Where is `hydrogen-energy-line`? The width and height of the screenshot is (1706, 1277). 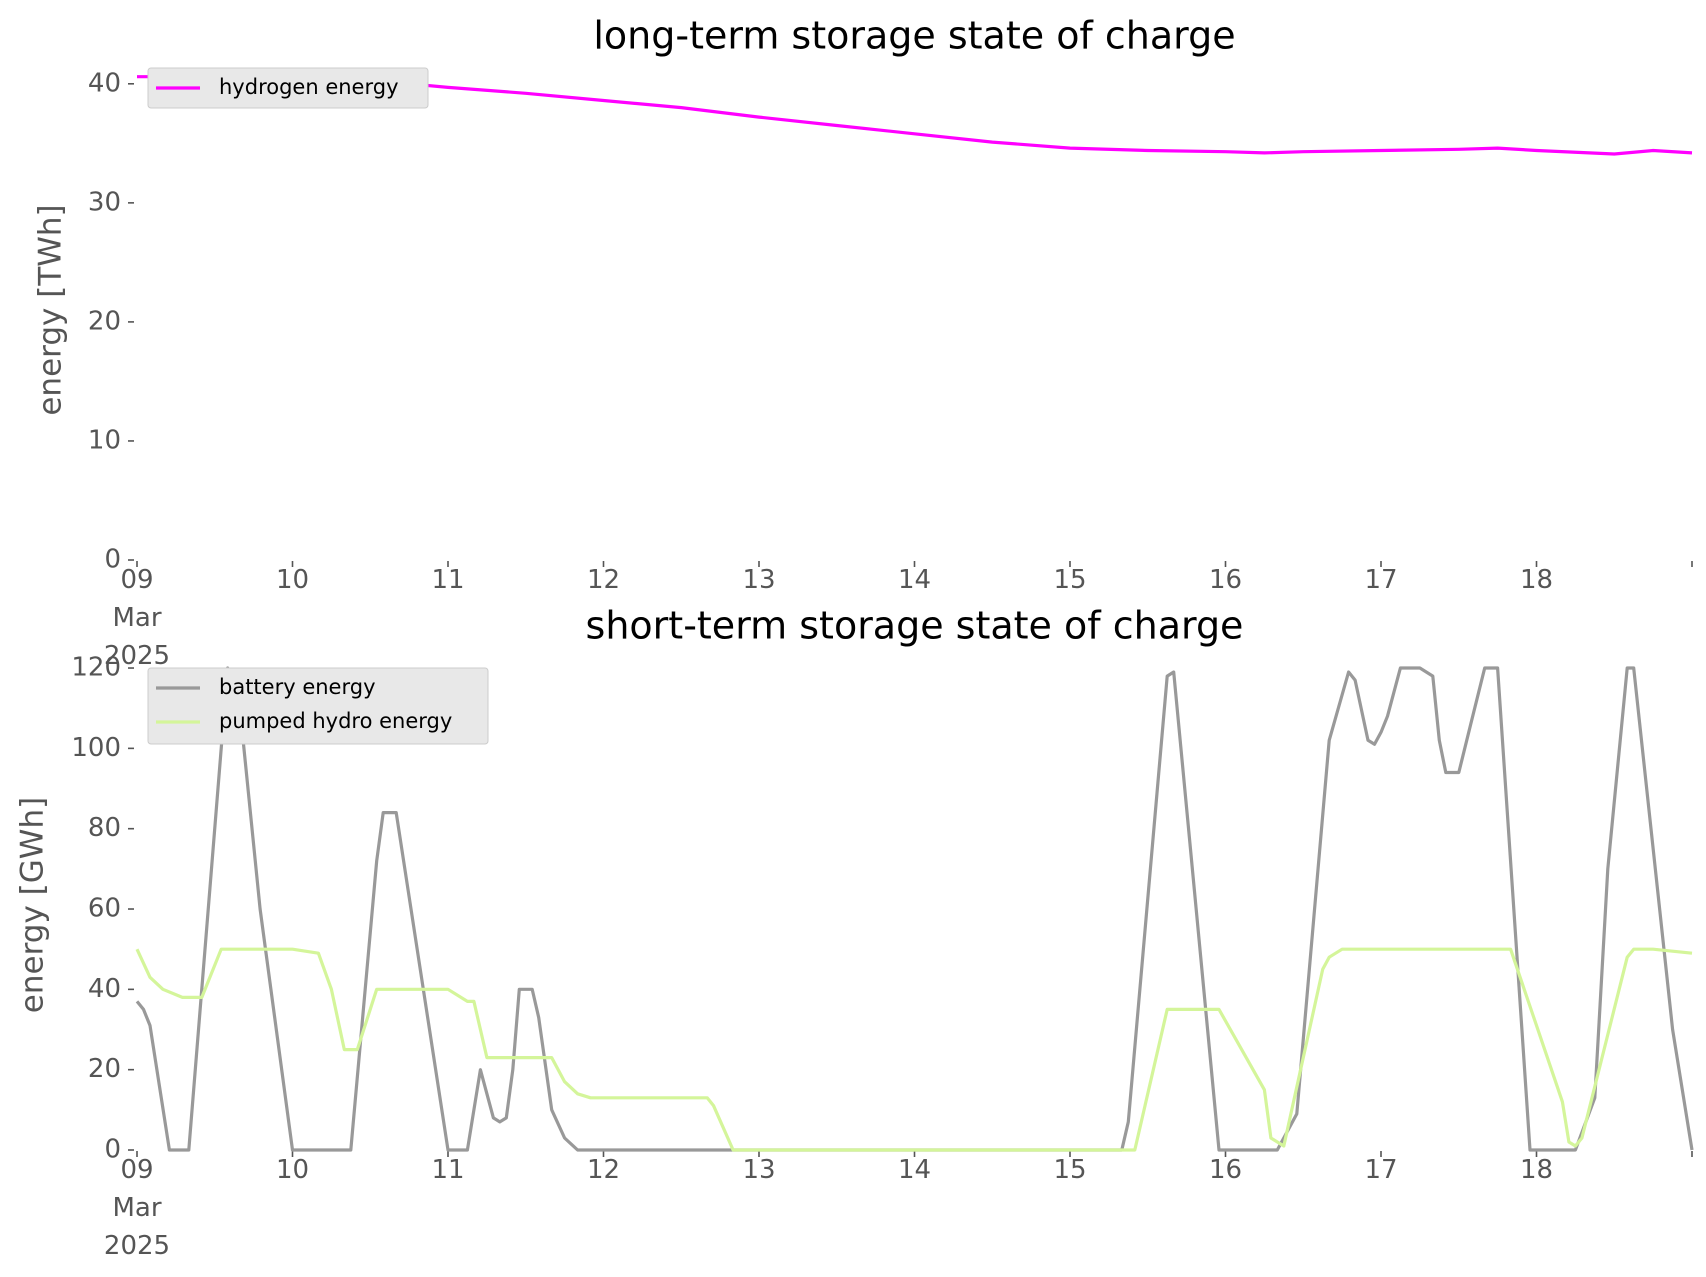
hydrogen-energy-line is located at coordinates (915, 115).